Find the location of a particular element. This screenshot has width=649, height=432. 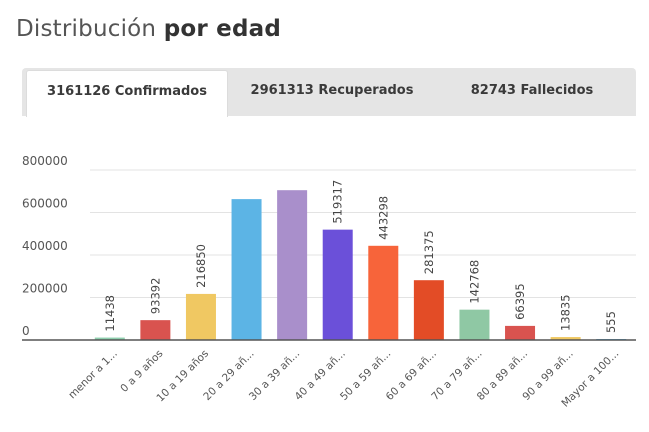

title-light: Distribución is located at coordinates (86, 29).